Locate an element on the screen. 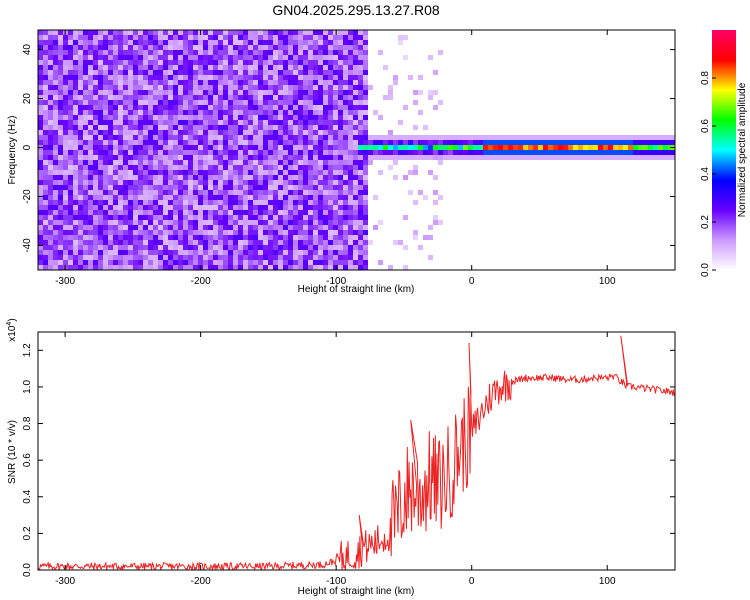 This screenshot has width=750, height=600. spectrogram-x-tick-label: -300 is located at coordinates (65, 281).